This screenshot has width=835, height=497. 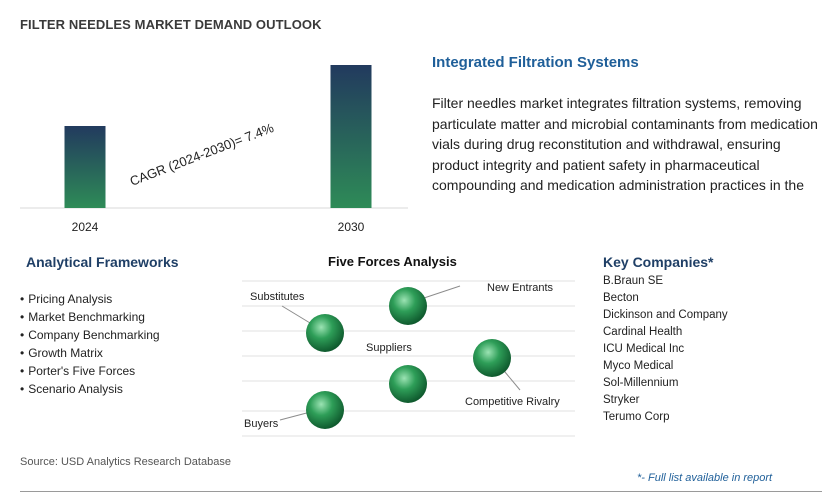 What do you see at coordinates (641, 383) in the screenshot?
I see `company-item: Sol-Millennium` at bounding box center [641, 383].